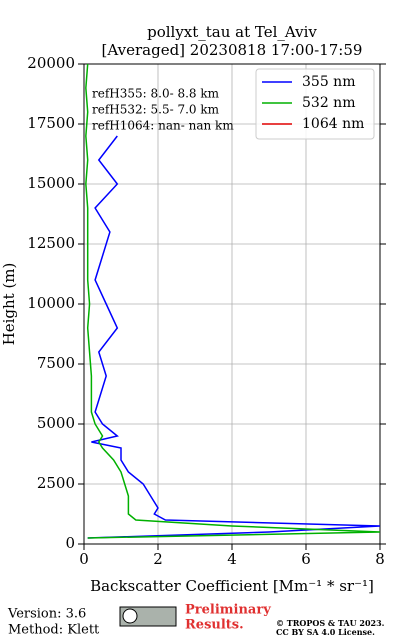  What do you see at coordinates (51, 243) in the screenshot?
I see `y-tick-label: 12500` at bounding box center [51, 243].